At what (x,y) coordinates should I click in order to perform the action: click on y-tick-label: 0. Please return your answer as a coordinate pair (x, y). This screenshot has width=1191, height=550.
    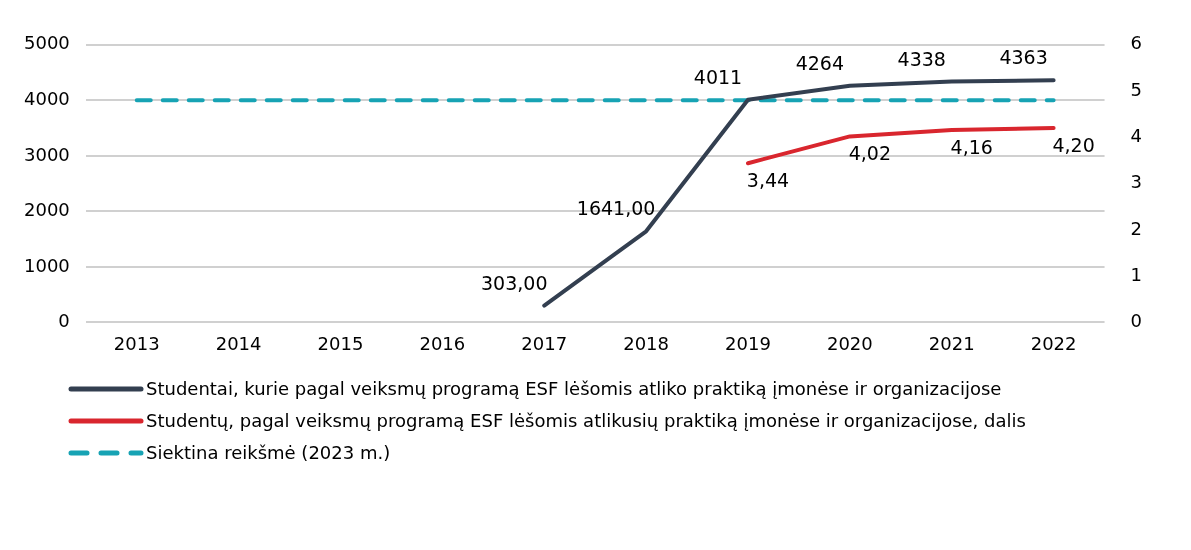
    Looking at the image, I should click on (64, 321).